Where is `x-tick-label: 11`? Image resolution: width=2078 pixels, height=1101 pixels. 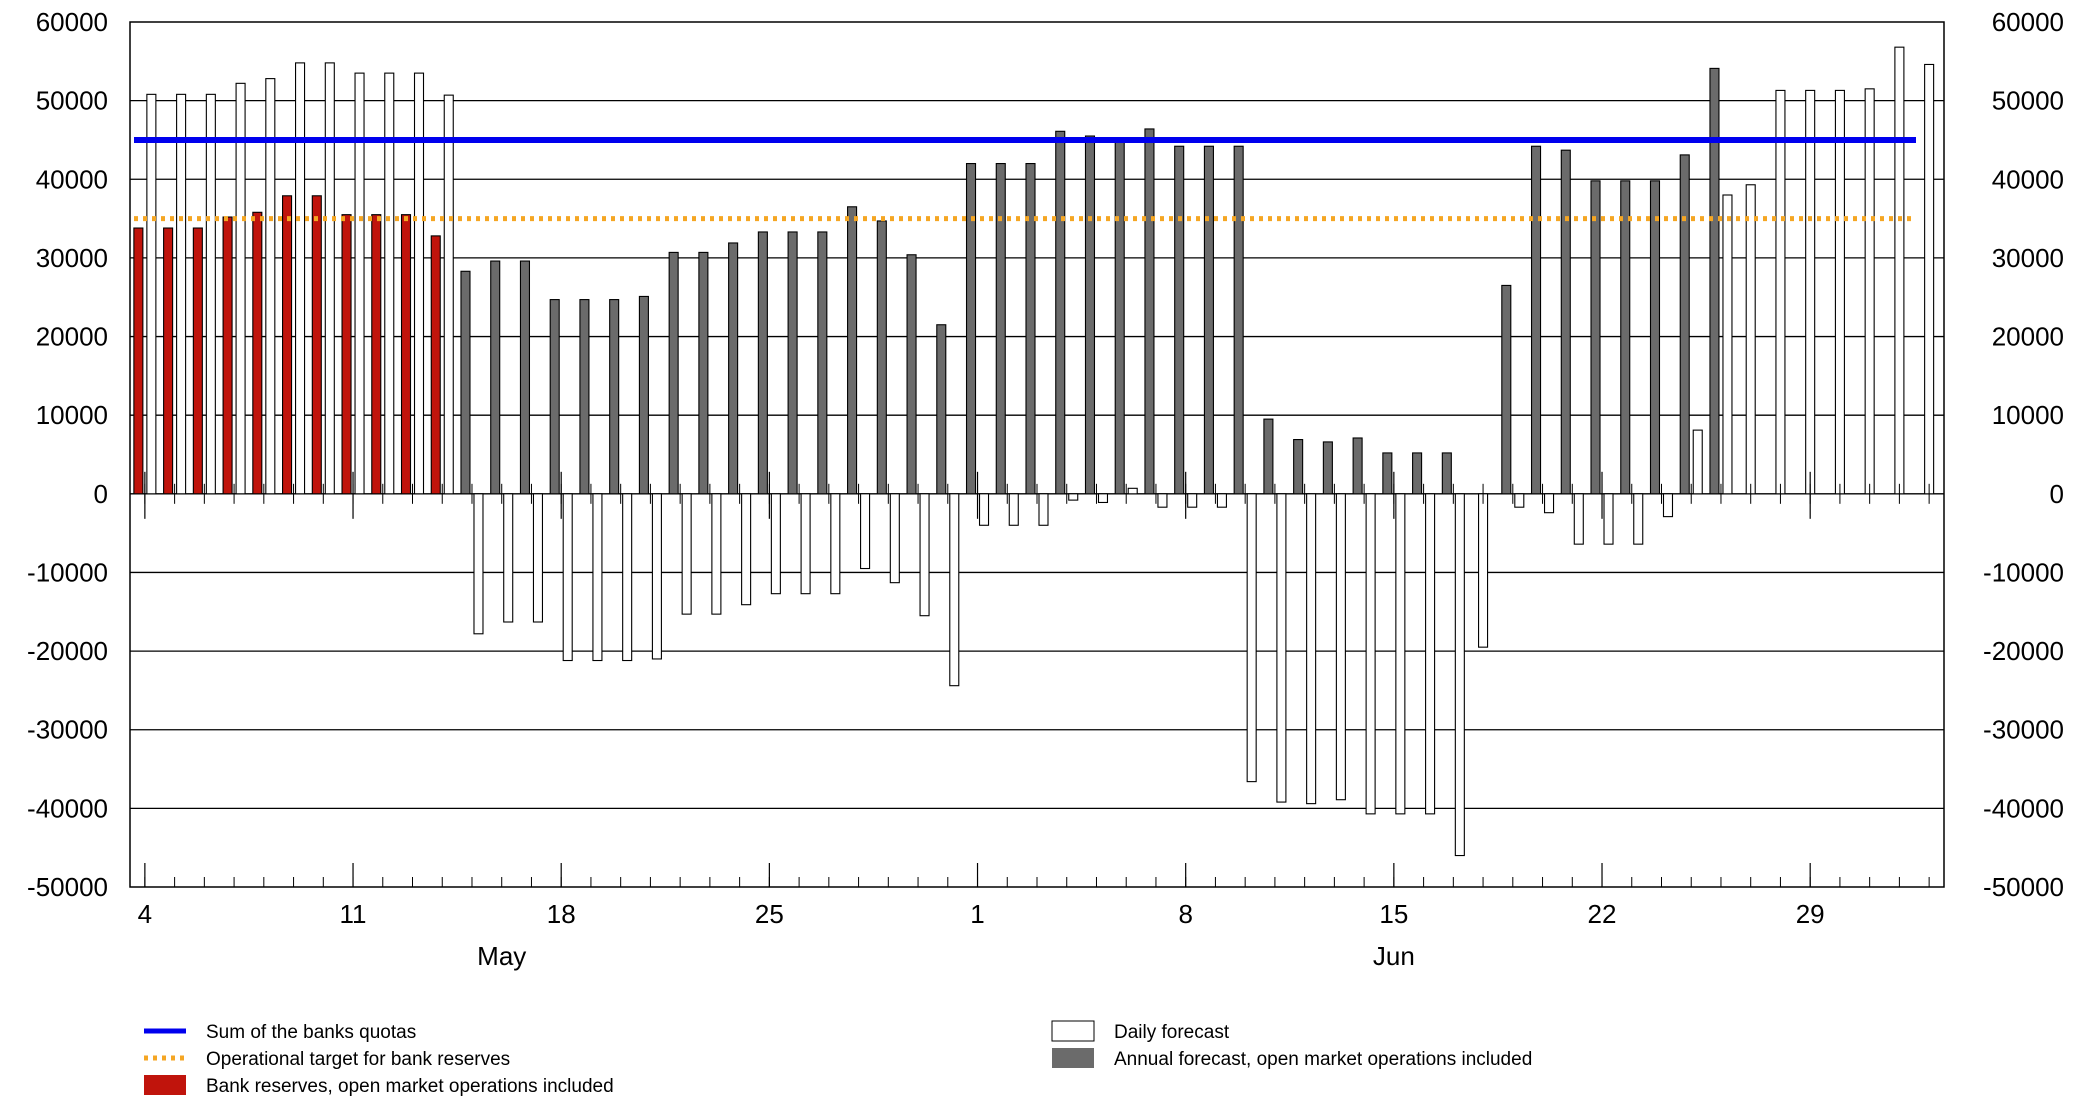
x-tick-label: 11 is located at coordinates (353, 914).